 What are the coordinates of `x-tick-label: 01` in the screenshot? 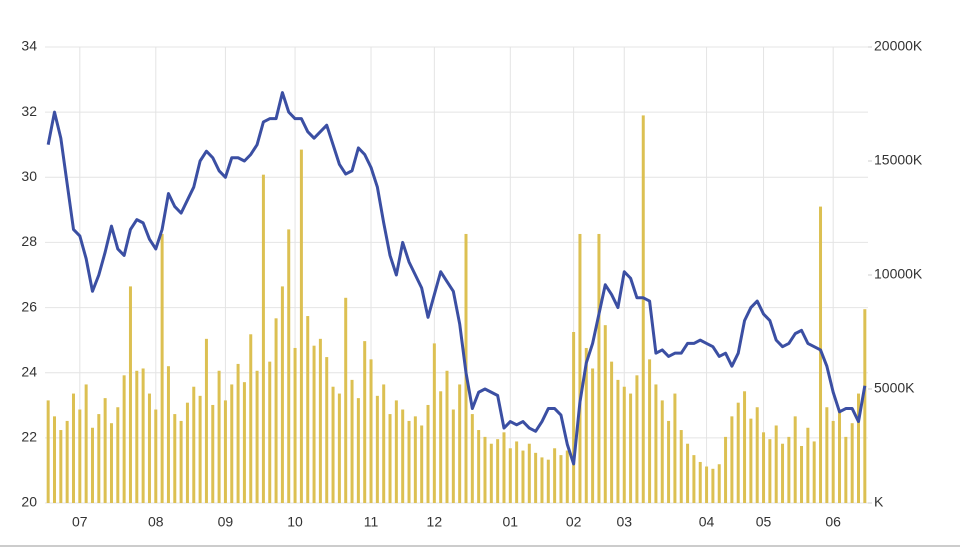 It's located at (511, 522).